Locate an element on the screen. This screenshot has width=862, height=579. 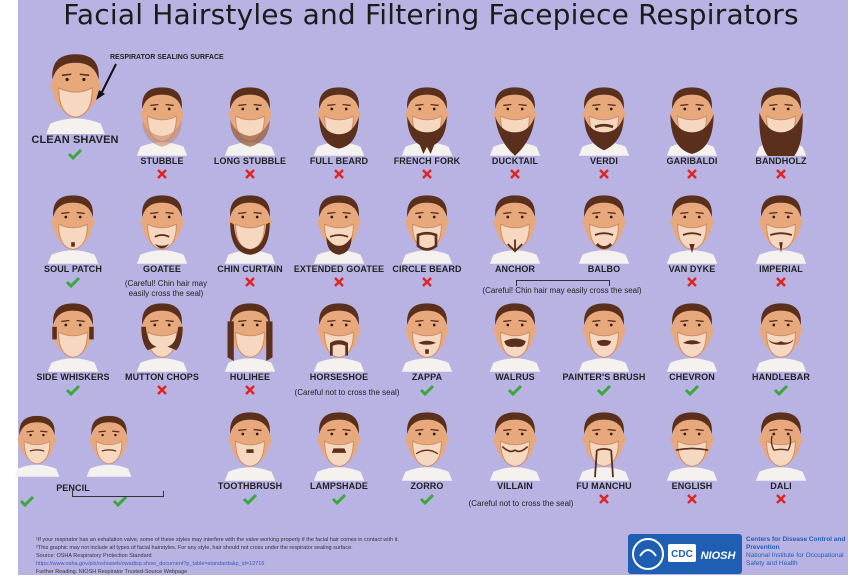
hairstyle-label: FULL BEARD is located at coordinates (339, 160).